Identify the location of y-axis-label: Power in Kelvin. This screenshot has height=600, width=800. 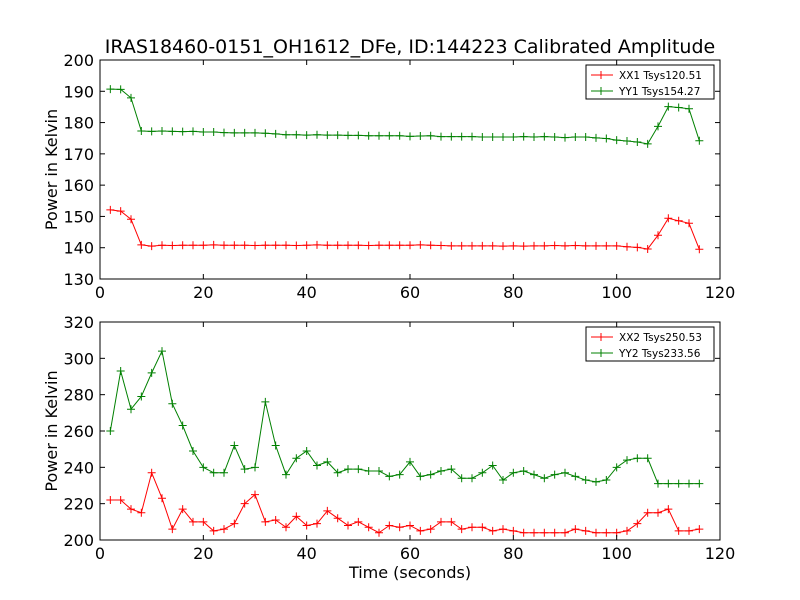
(51, 169).